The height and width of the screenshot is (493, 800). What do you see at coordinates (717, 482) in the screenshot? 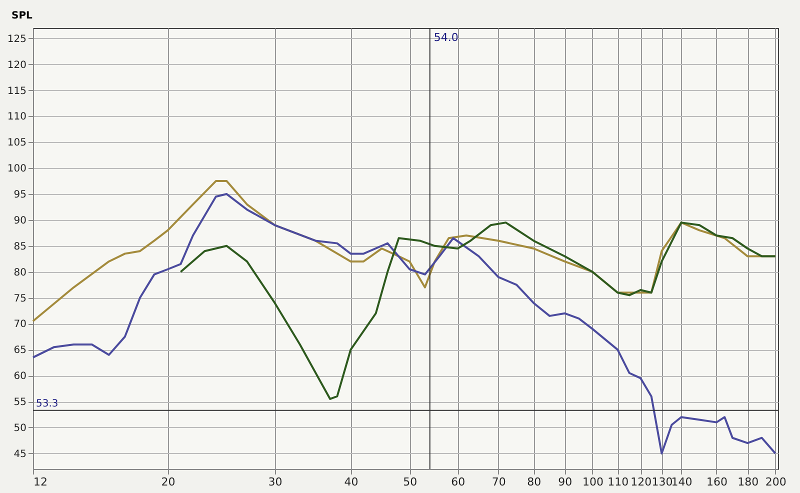
I see `x-tick-label: 160` at bounding box center [717, 482].